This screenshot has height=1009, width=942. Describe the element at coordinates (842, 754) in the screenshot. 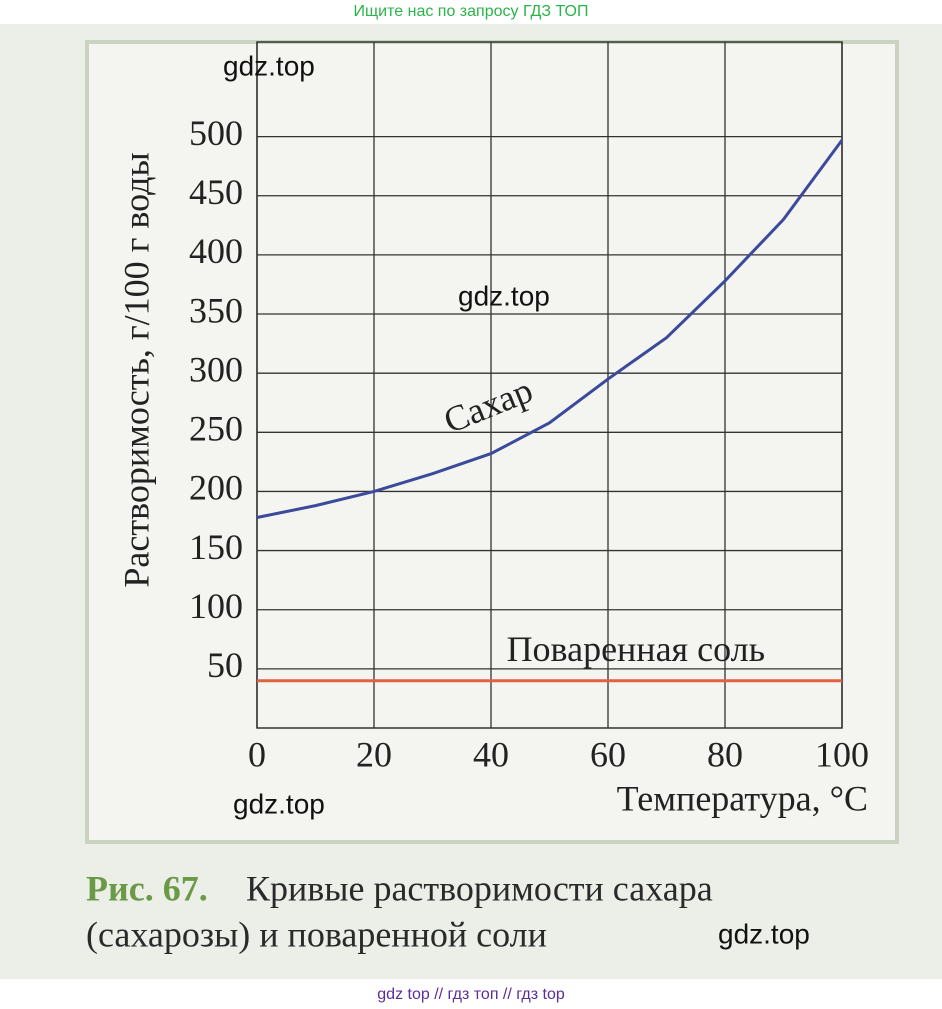

I see `x-tick-label: 100` at that location.